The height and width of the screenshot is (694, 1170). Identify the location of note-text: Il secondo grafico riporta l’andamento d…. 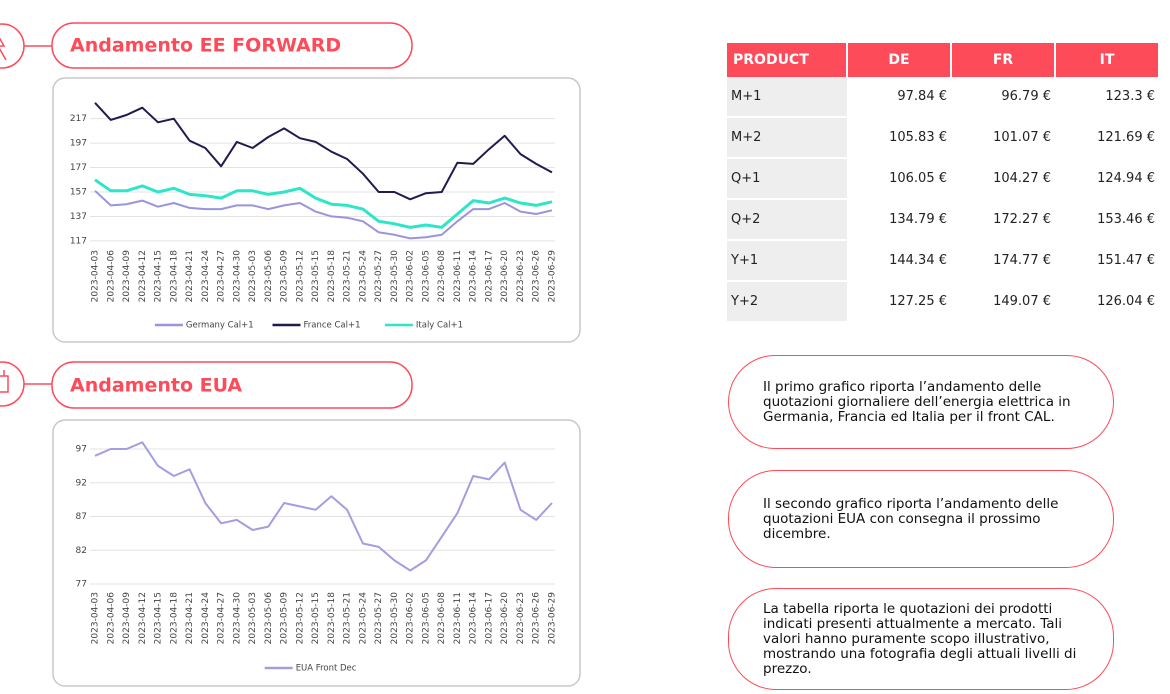
(911, 518).